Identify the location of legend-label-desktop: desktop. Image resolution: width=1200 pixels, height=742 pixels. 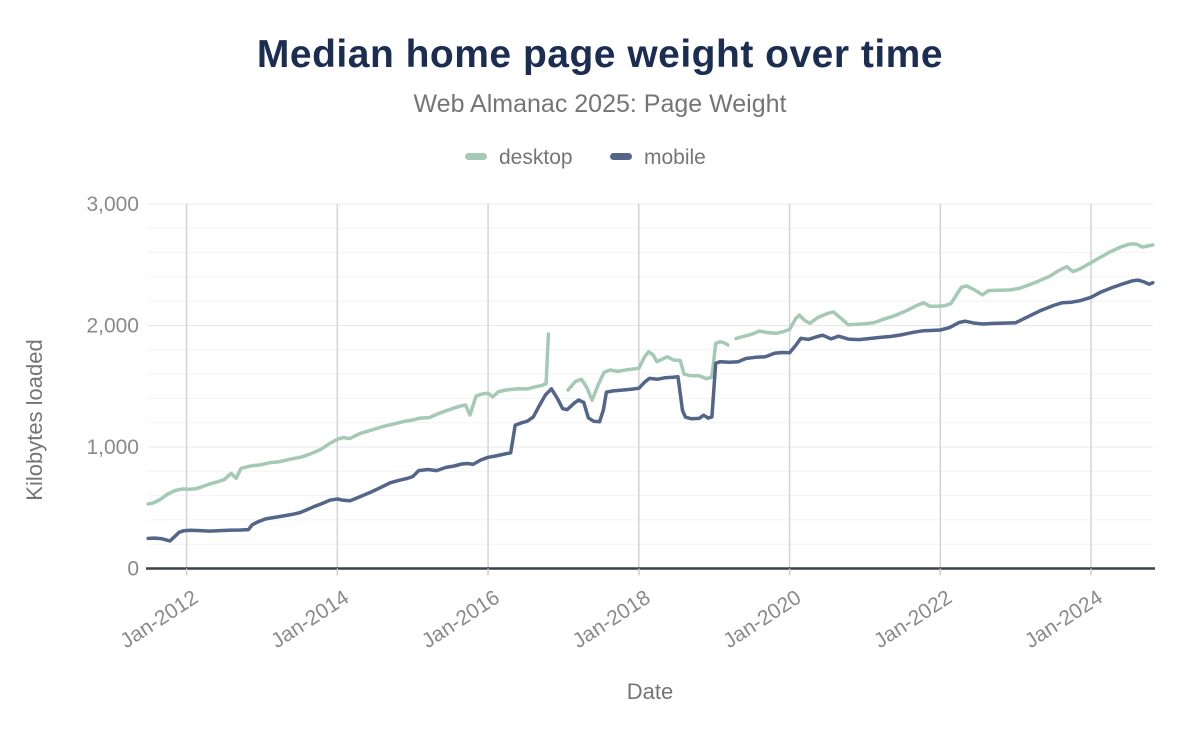
(536, 157).